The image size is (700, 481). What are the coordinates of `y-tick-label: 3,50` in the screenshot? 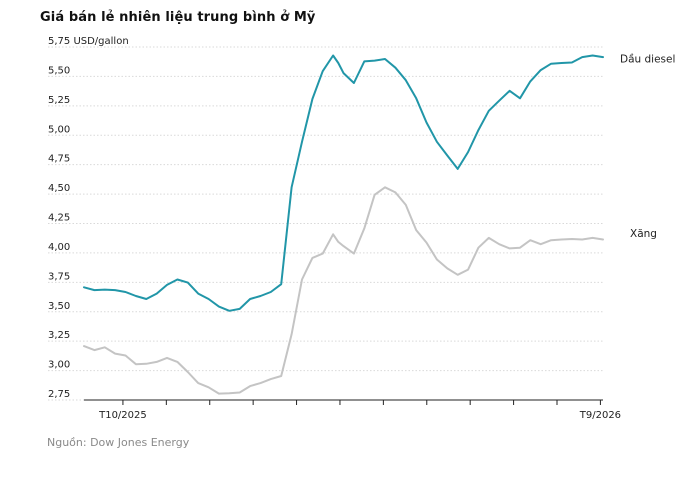 It's located at (59, 306).